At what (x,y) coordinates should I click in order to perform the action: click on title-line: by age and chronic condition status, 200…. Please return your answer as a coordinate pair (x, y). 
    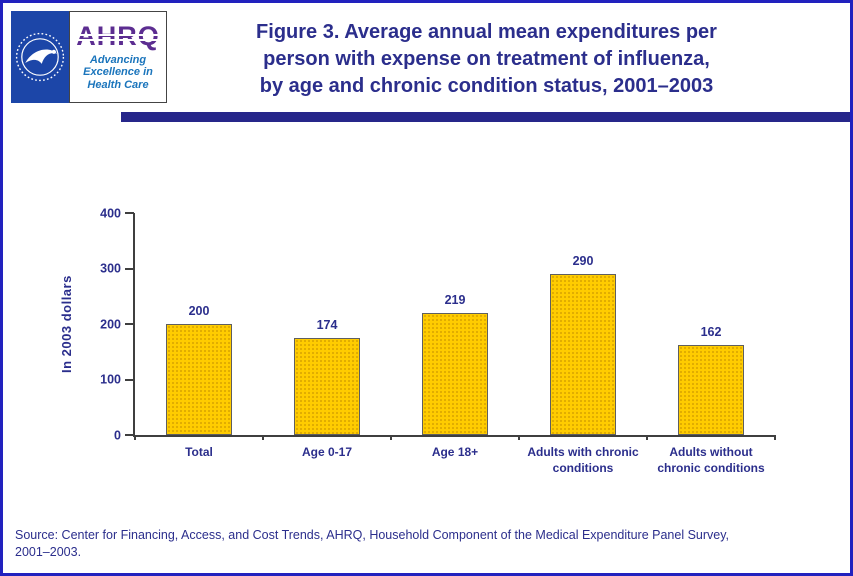
    Looking at the image, I should click on (486, 86).